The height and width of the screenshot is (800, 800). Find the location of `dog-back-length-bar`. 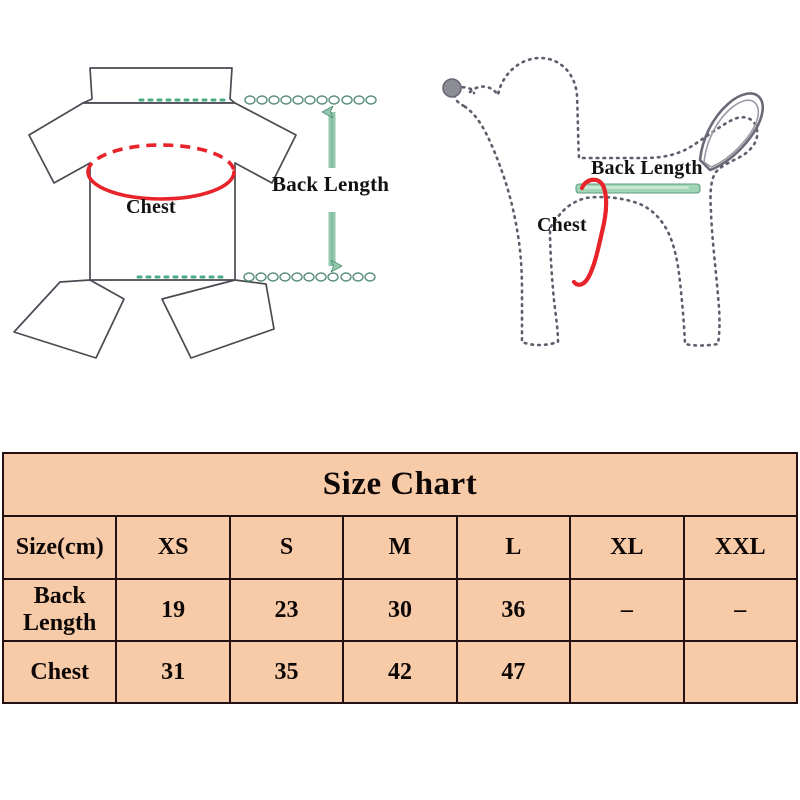

dog-back-length-bar is located at coordinates (638, 188).